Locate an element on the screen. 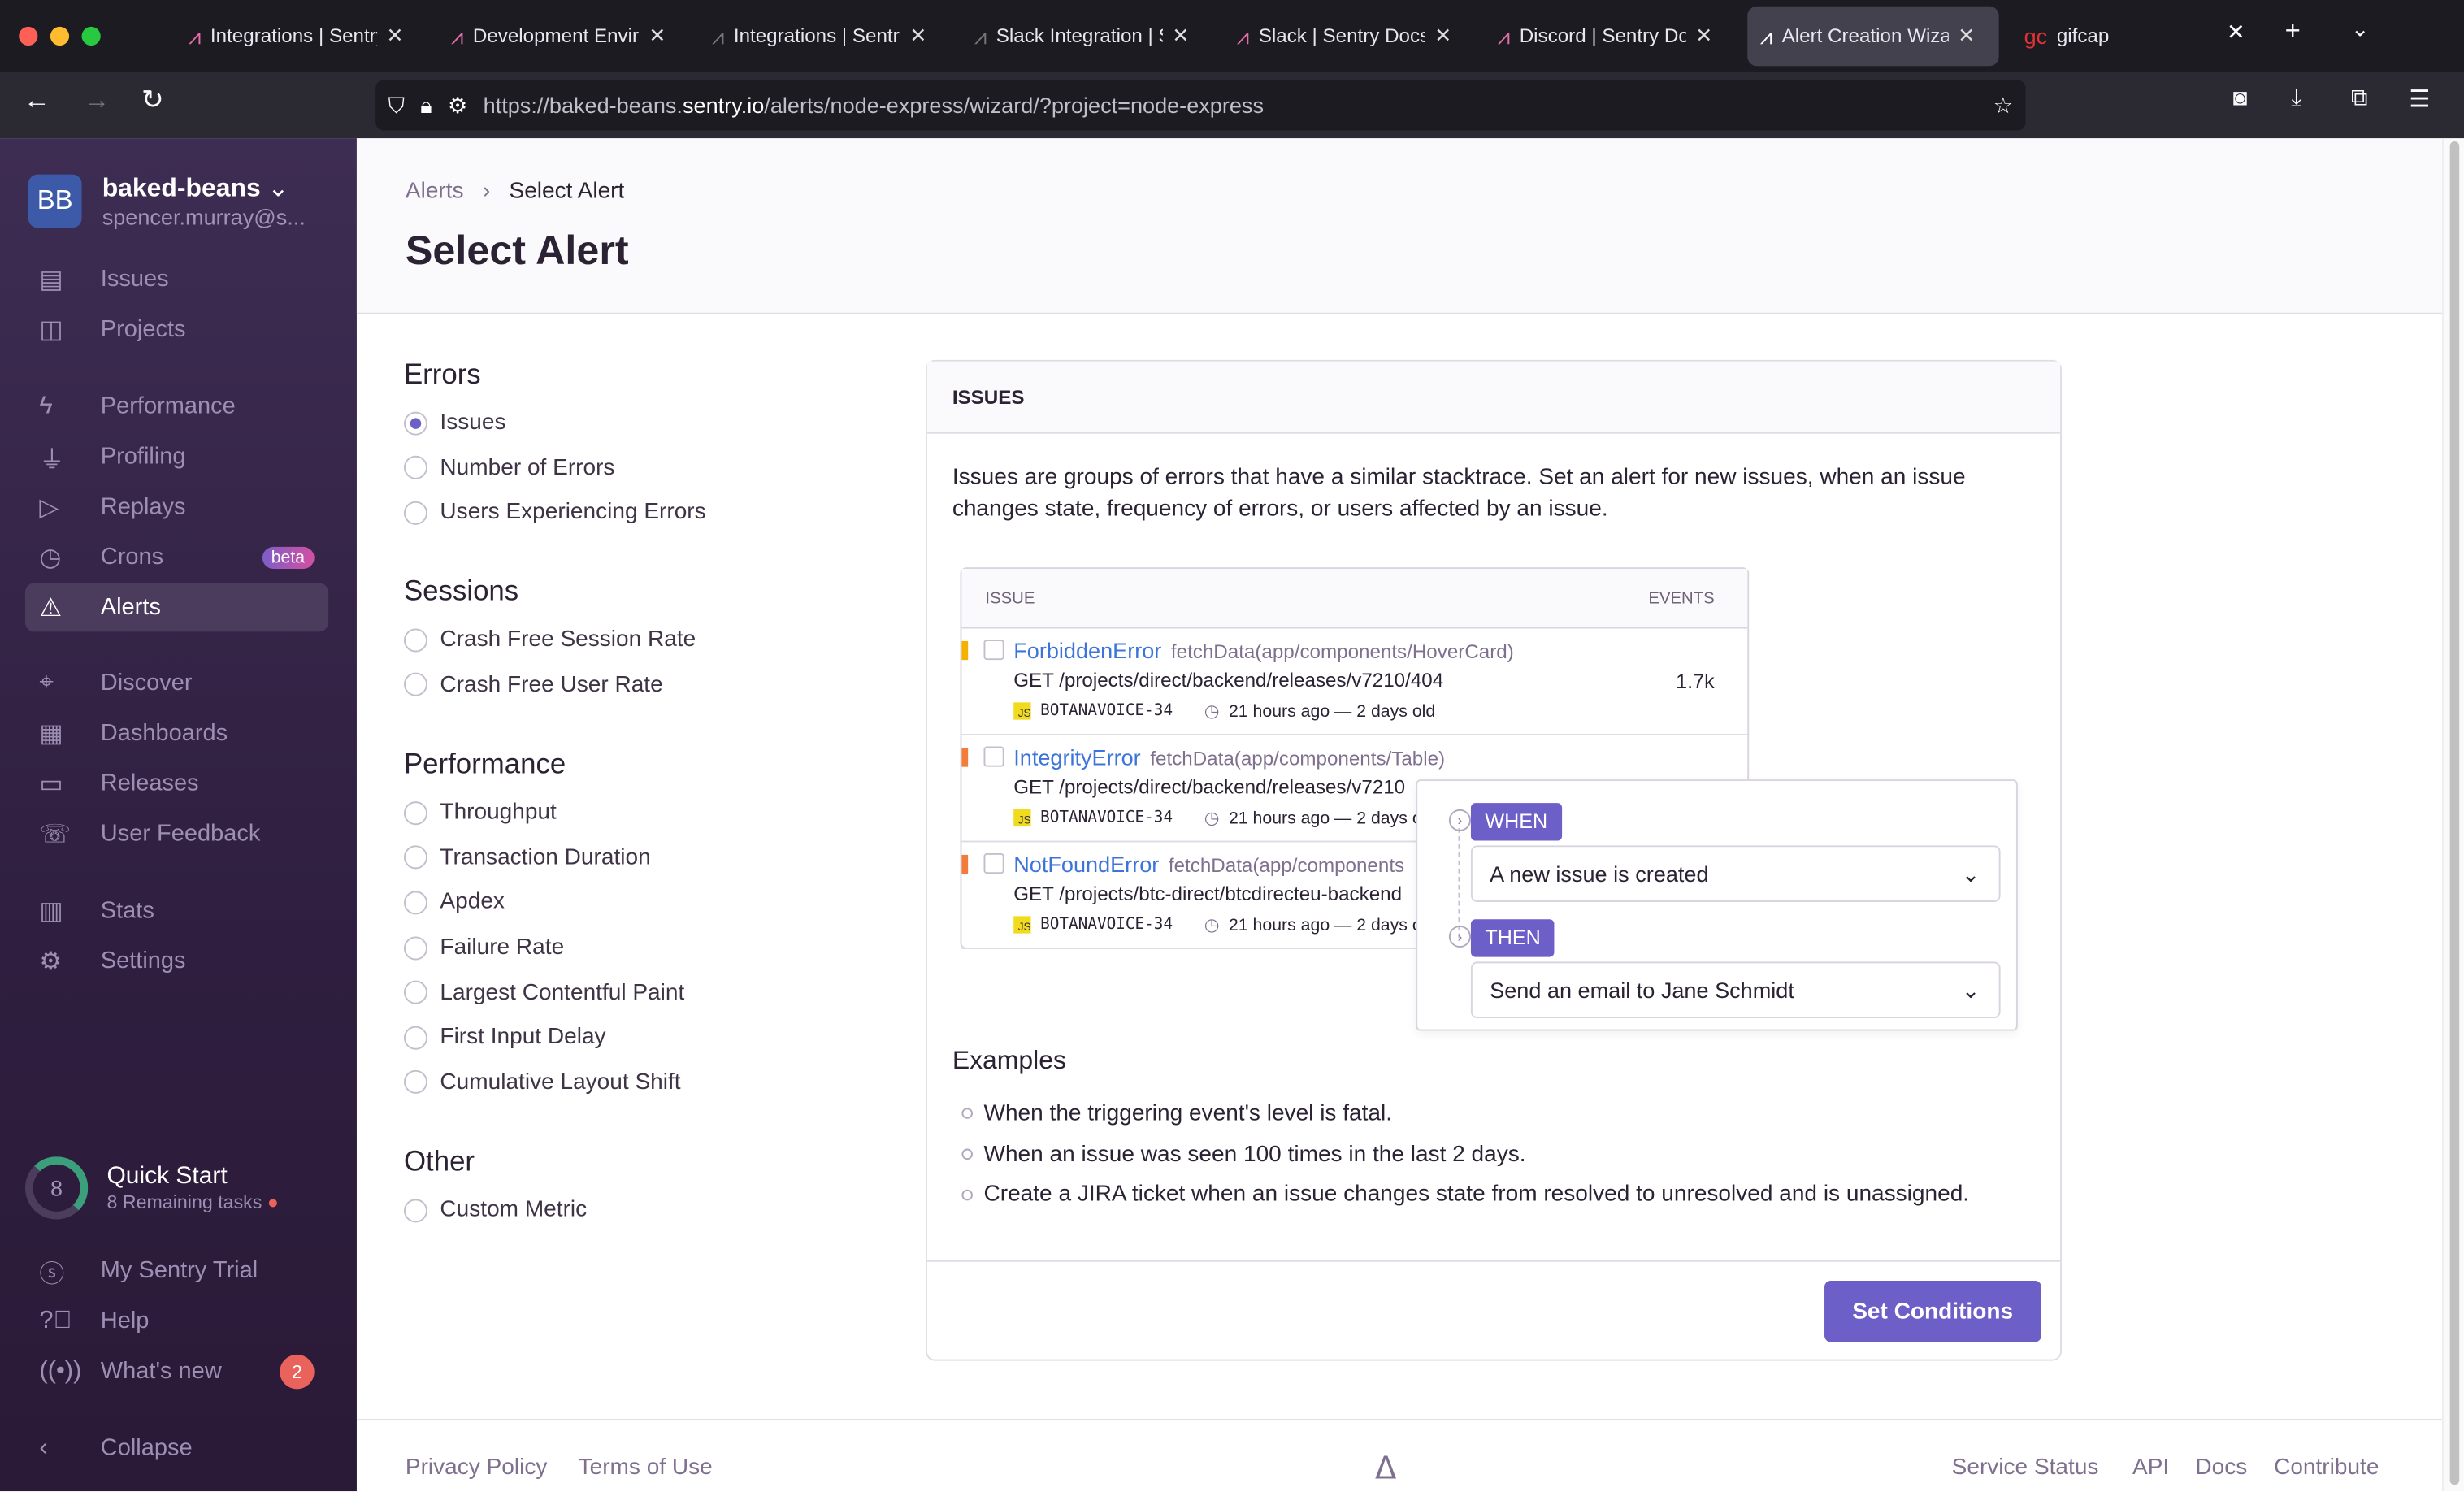 The height and width of the screenshot is (1492, 2464). contribute-link: Contribute is located at coordinates (2326, 1468).